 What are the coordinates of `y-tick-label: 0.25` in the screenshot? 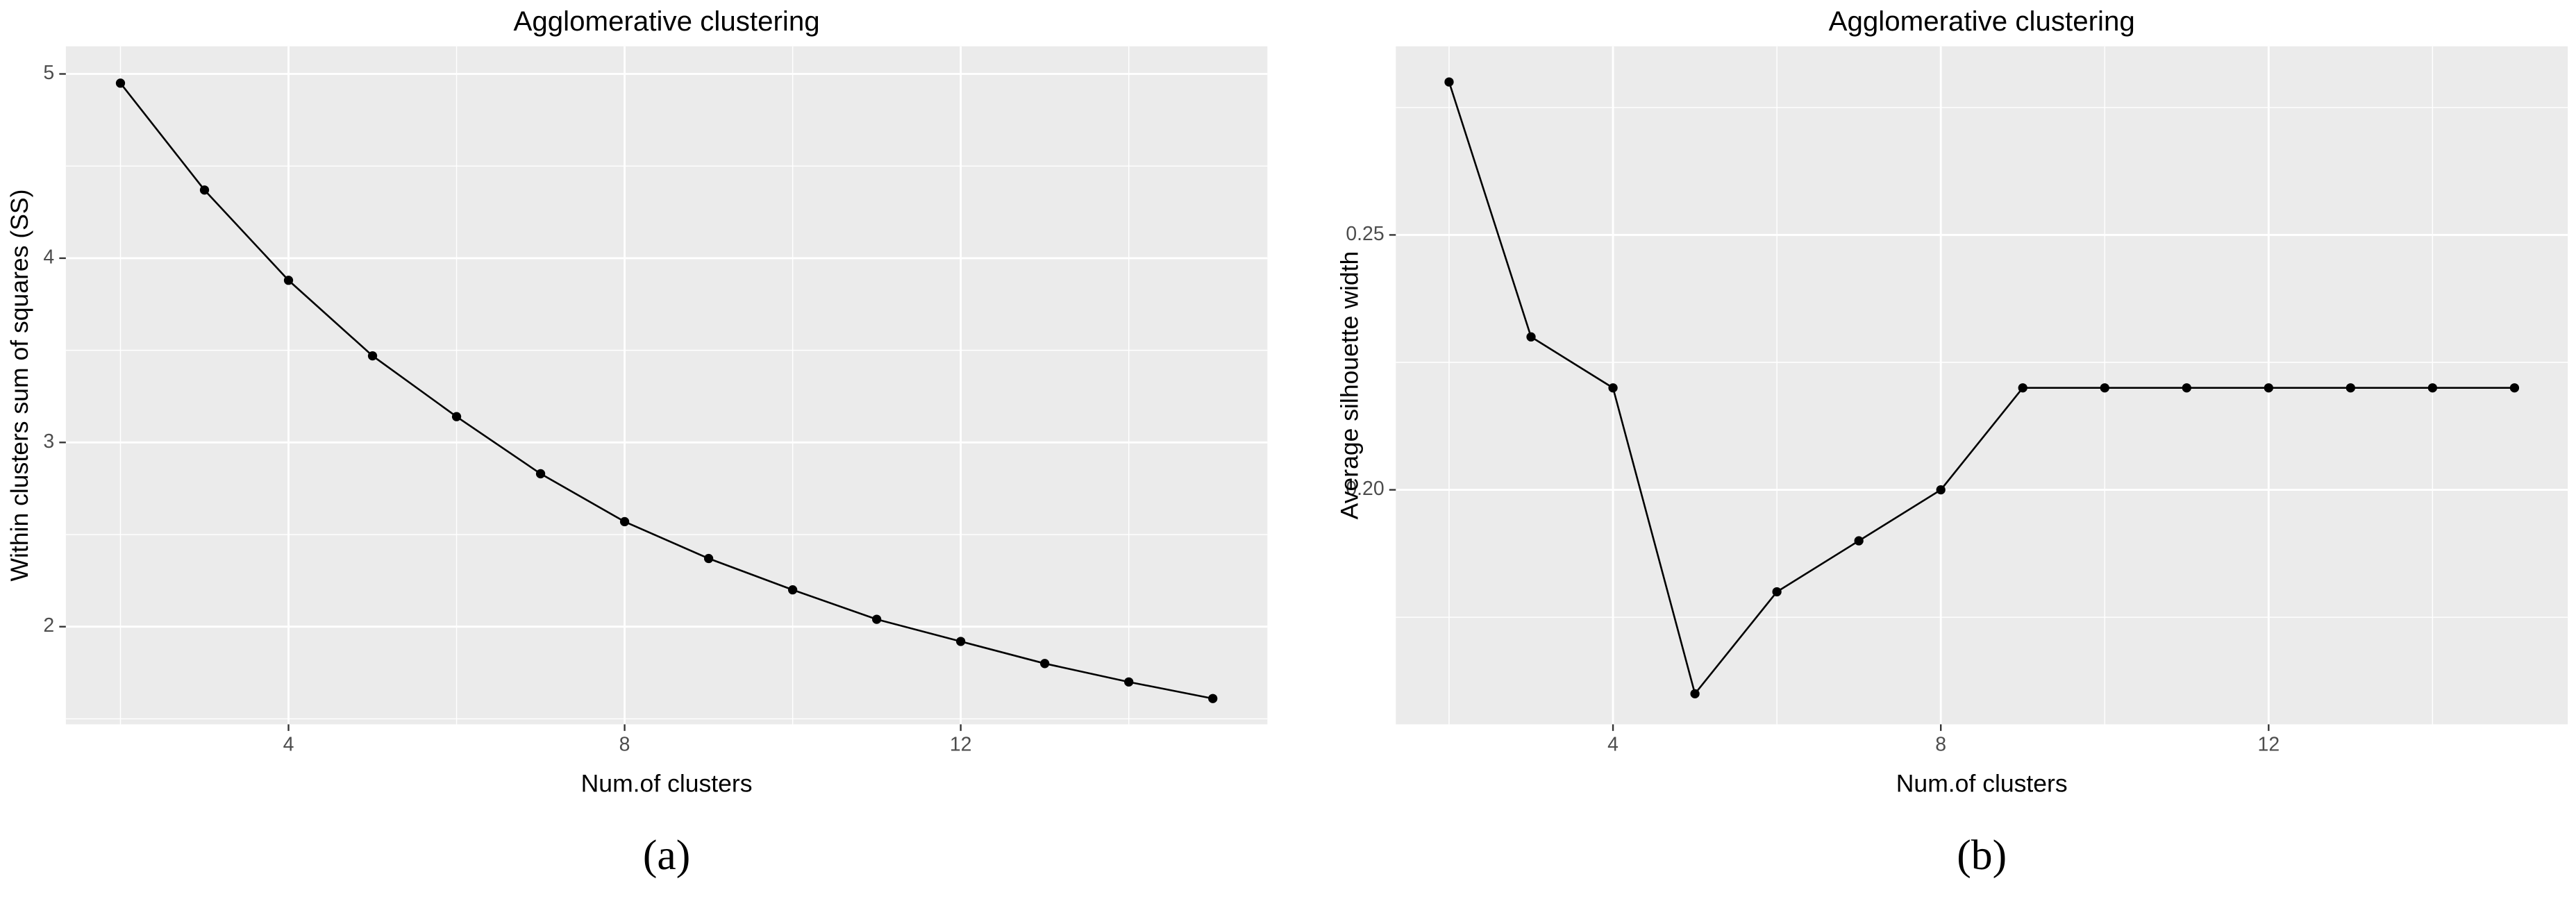 It's located at (1365, 234).